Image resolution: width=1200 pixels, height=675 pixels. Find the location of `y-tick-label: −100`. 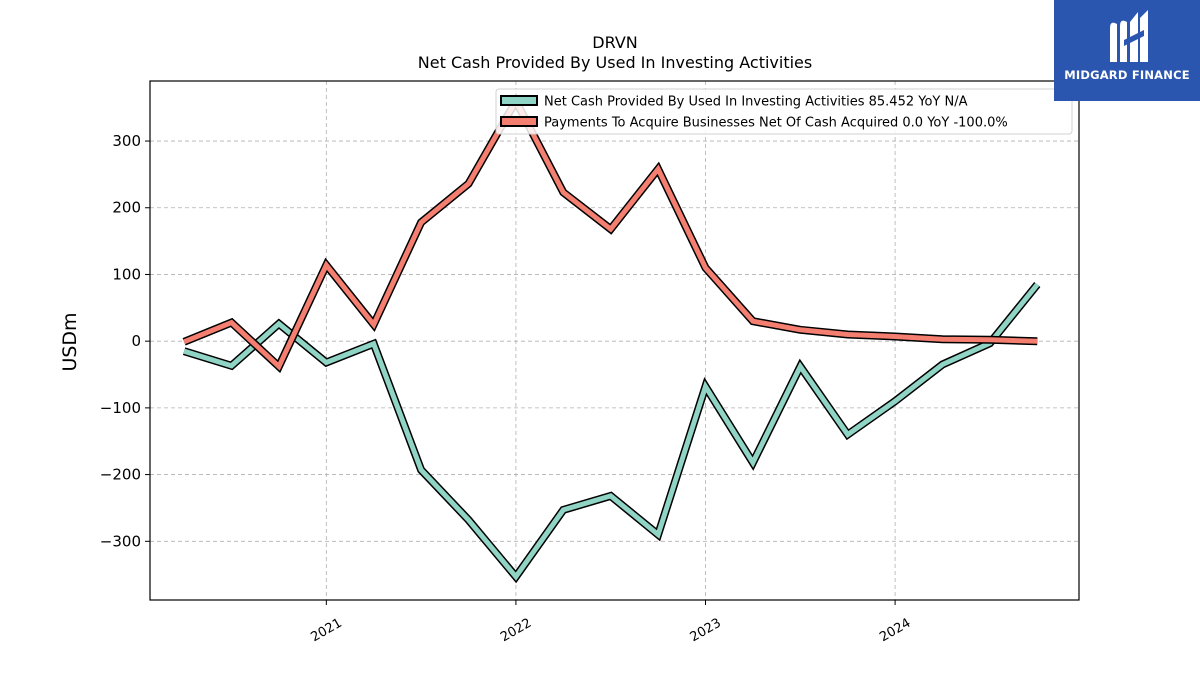

y-tick-label: −100 is located at coordinates (120, 408).